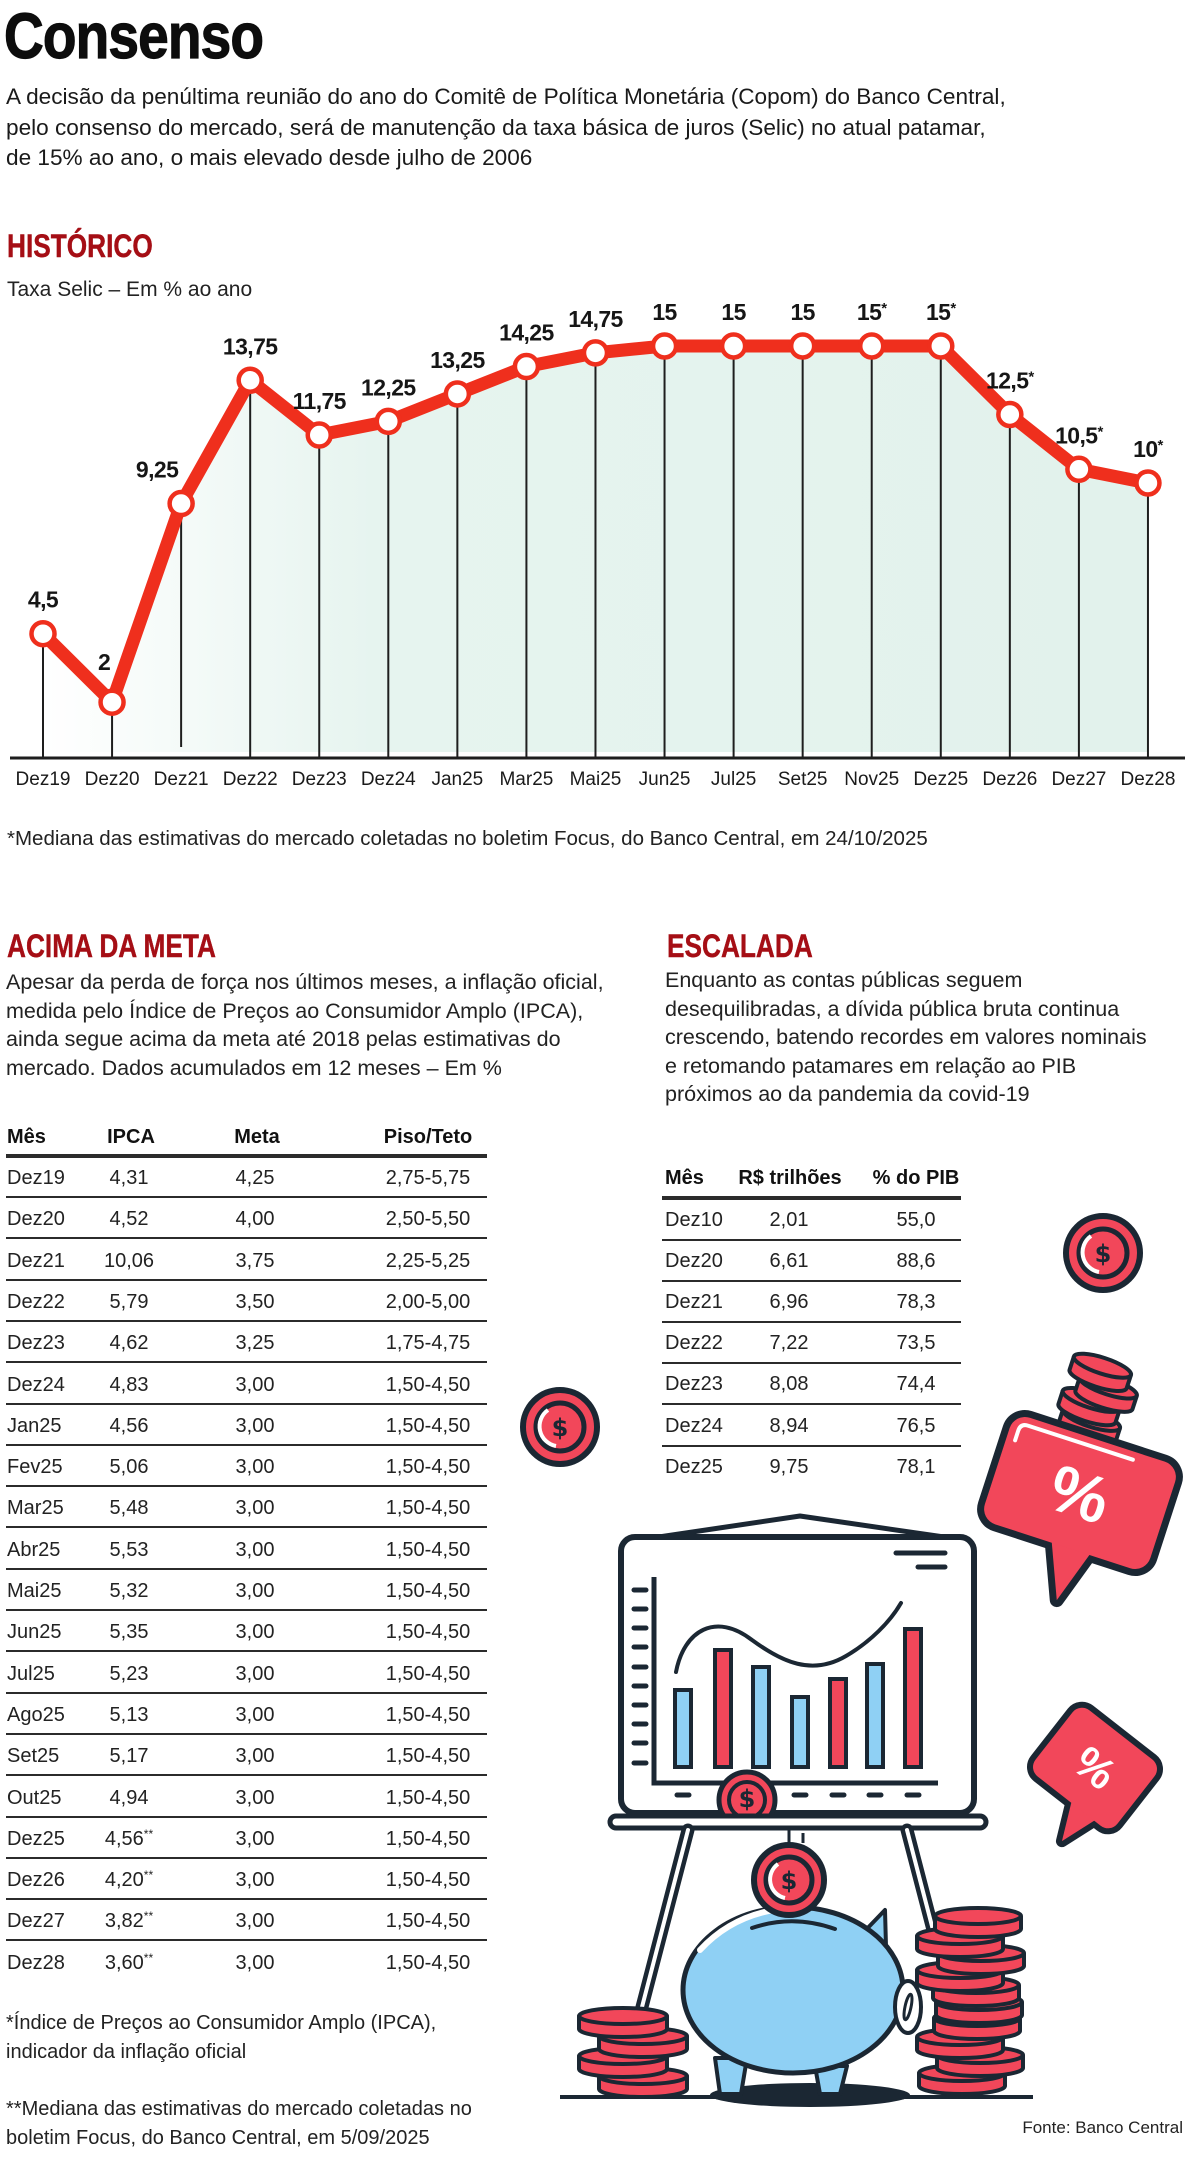  I want to click on cell-ipca: 5,13, so click(129, 1715).